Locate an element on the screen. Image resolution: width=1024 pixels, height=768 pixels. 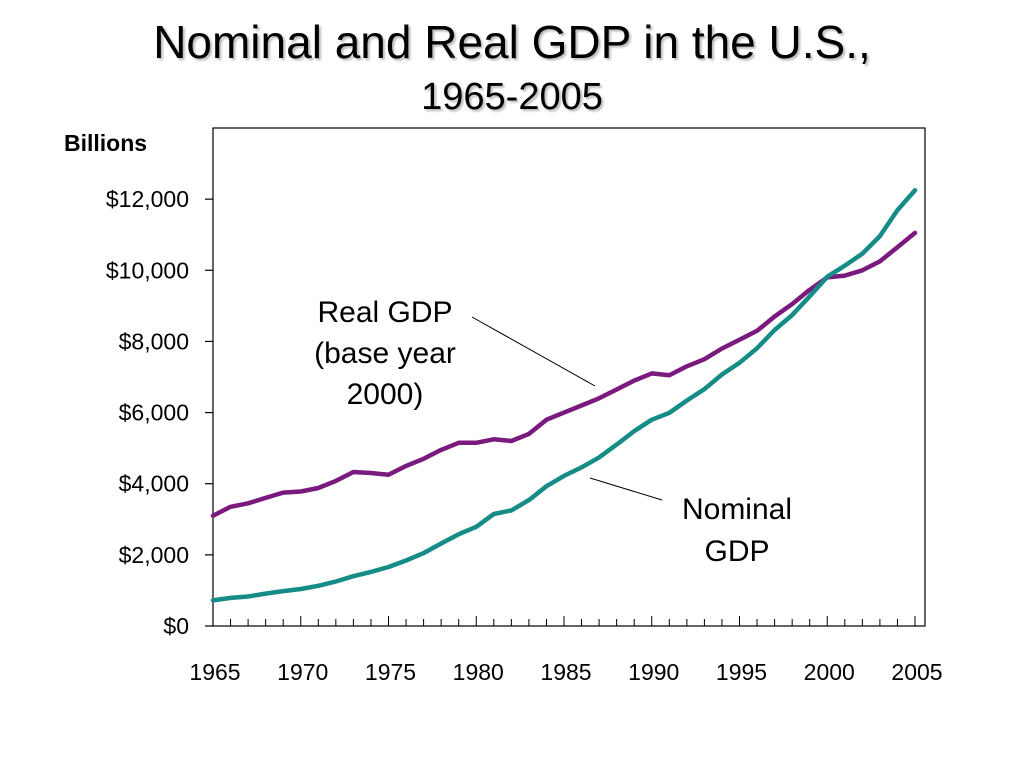
y-tick-label: $8,000 is located at coordinates (154, 341).